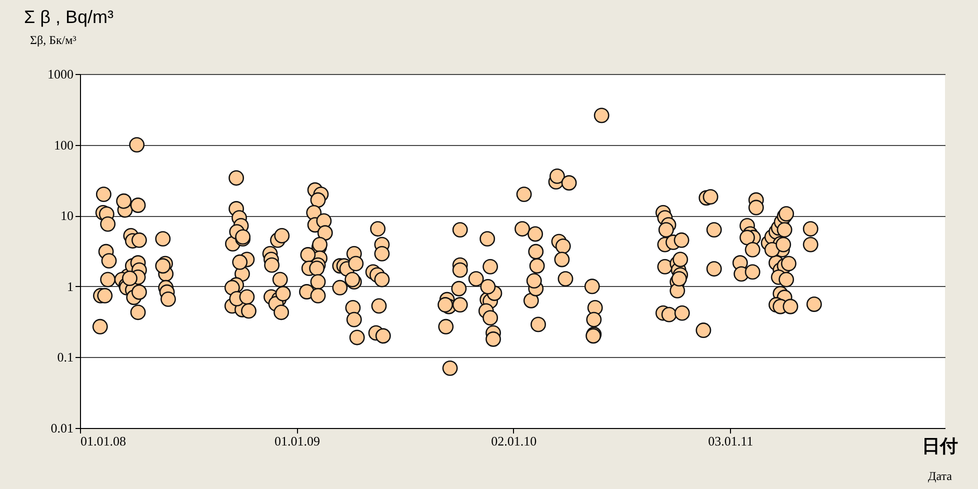 The image size is (978, 489). I want to click on y-tick-label: 1, so click(70, 286).